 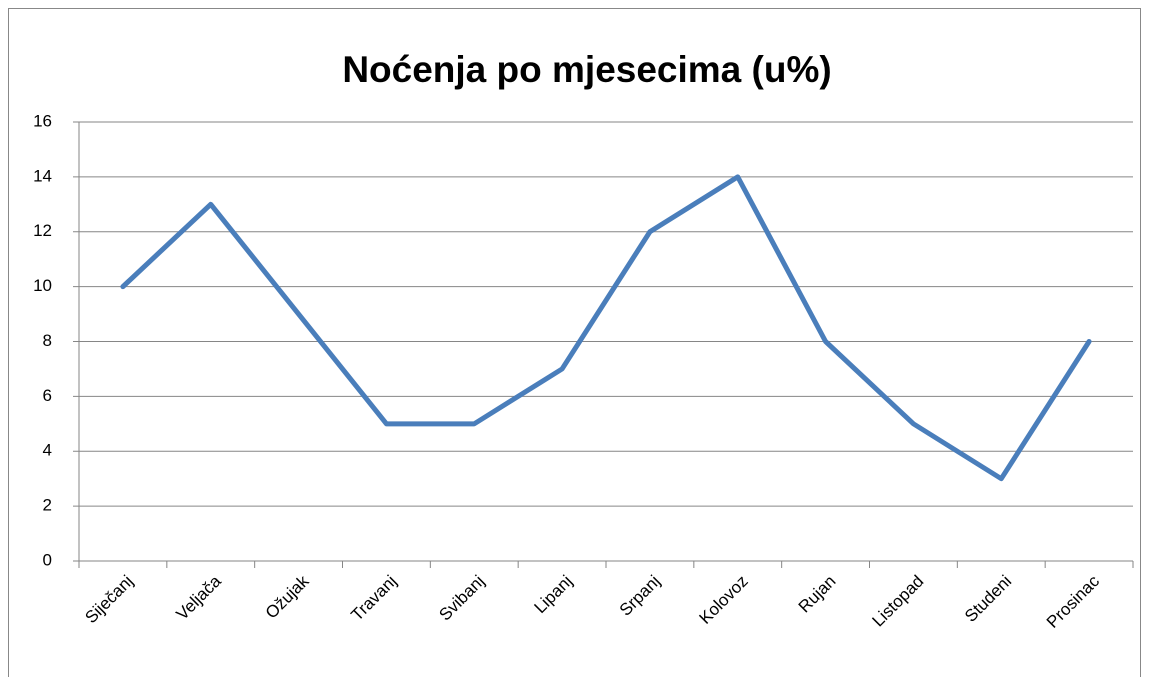 I want to click on y-tick-label: 14, so click(x=42, y=175).